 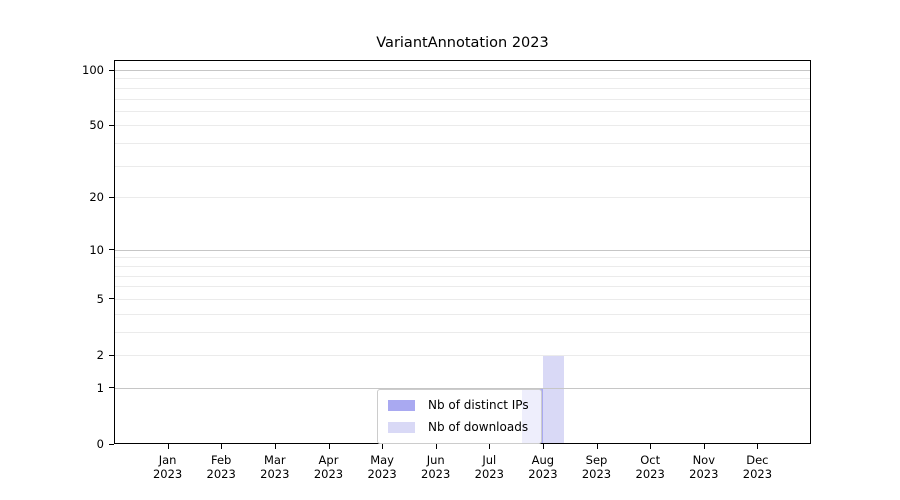 What do you see at coordinates (329, 446) in the screenshot?
I see `x-tick-apr` at bounding box center [329, 446].